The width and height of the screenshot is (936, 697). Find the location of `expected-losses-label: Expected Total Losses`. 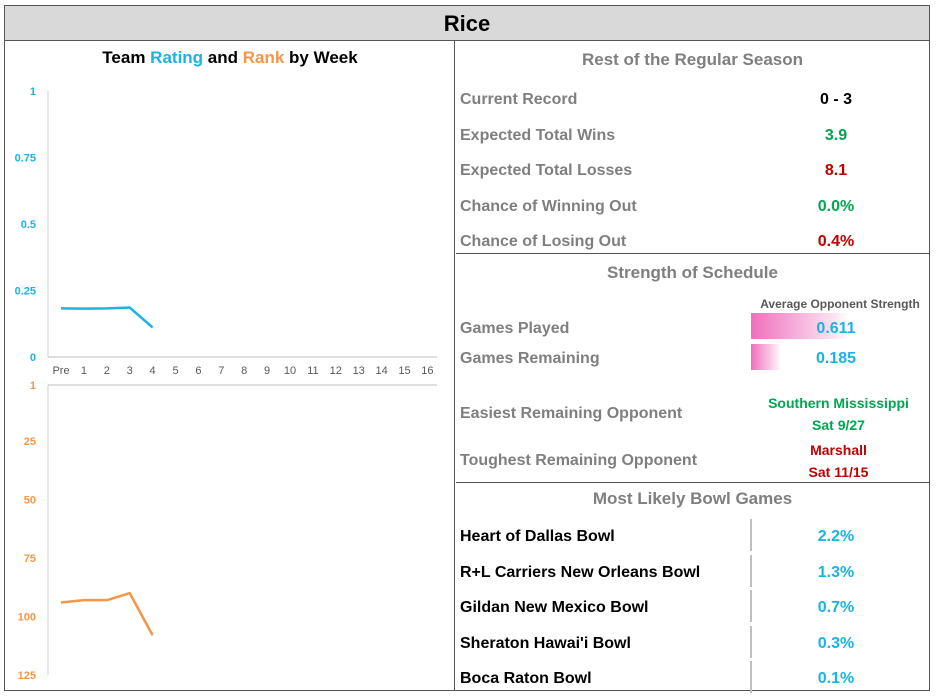

expected-losses-label: Expected Total Losses is located at coordinates (546, 170).